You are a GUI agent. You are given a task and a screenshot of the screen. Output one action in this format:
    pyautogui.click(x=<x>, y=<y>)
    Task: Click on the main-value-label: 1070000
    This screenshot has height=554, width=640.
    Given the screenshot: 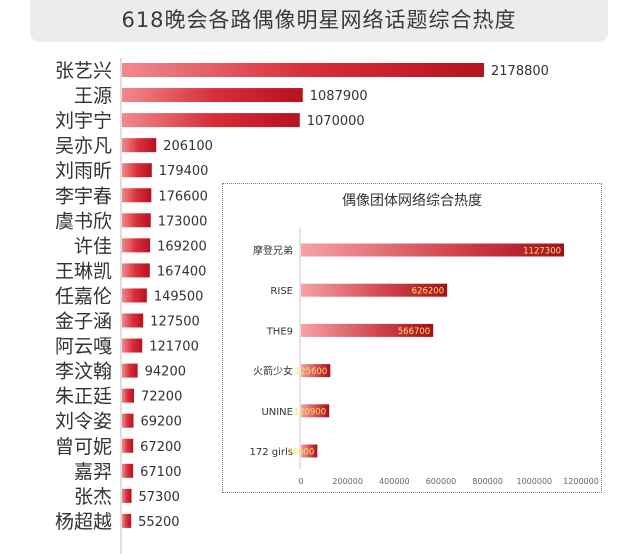 What is the action you would take?
    pyautogui.click(x=336, y=121)
    